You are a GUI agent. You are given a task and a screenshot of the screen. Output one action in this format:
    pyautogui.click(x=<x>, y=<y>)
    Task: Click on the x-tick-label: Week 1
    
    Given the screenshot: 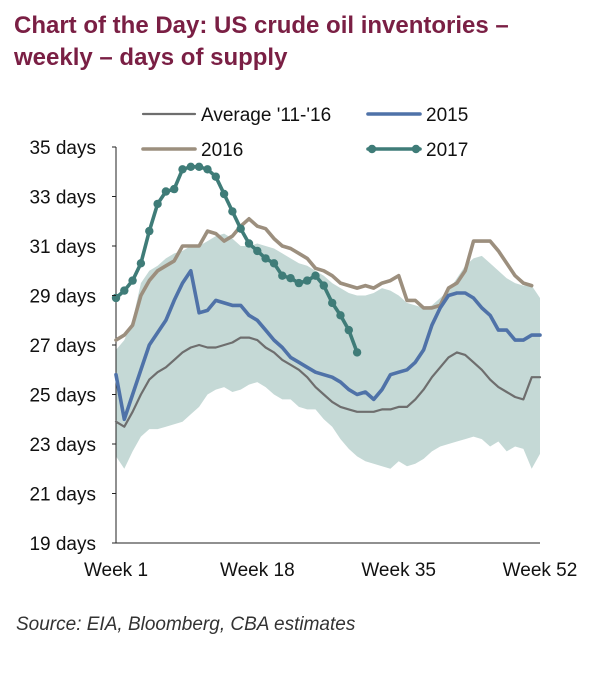 What is the action you would take?
    pyautogui.click(x=116, y=570)
    